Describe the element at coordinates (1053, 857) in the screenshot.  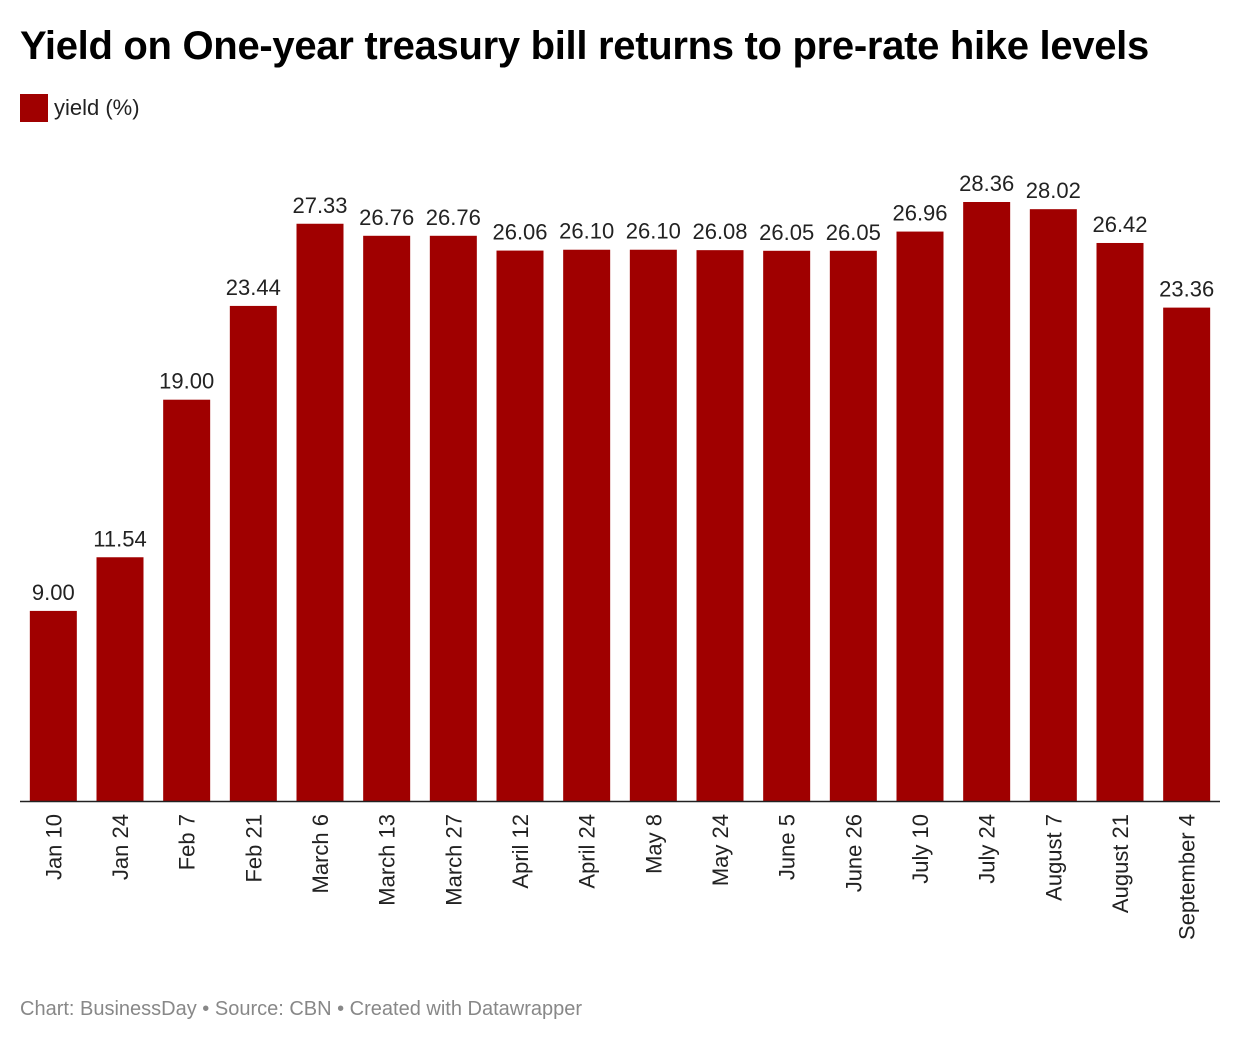
I see `x-axis-tick-label: August 7` at that location.